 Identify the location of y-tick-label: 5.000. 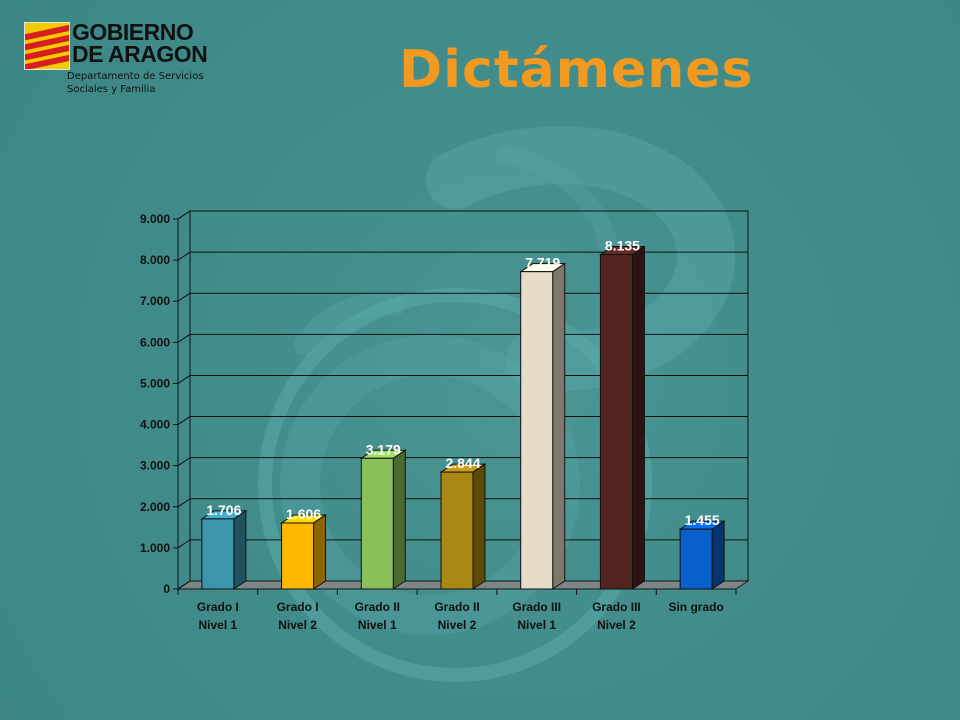
(155, 383).